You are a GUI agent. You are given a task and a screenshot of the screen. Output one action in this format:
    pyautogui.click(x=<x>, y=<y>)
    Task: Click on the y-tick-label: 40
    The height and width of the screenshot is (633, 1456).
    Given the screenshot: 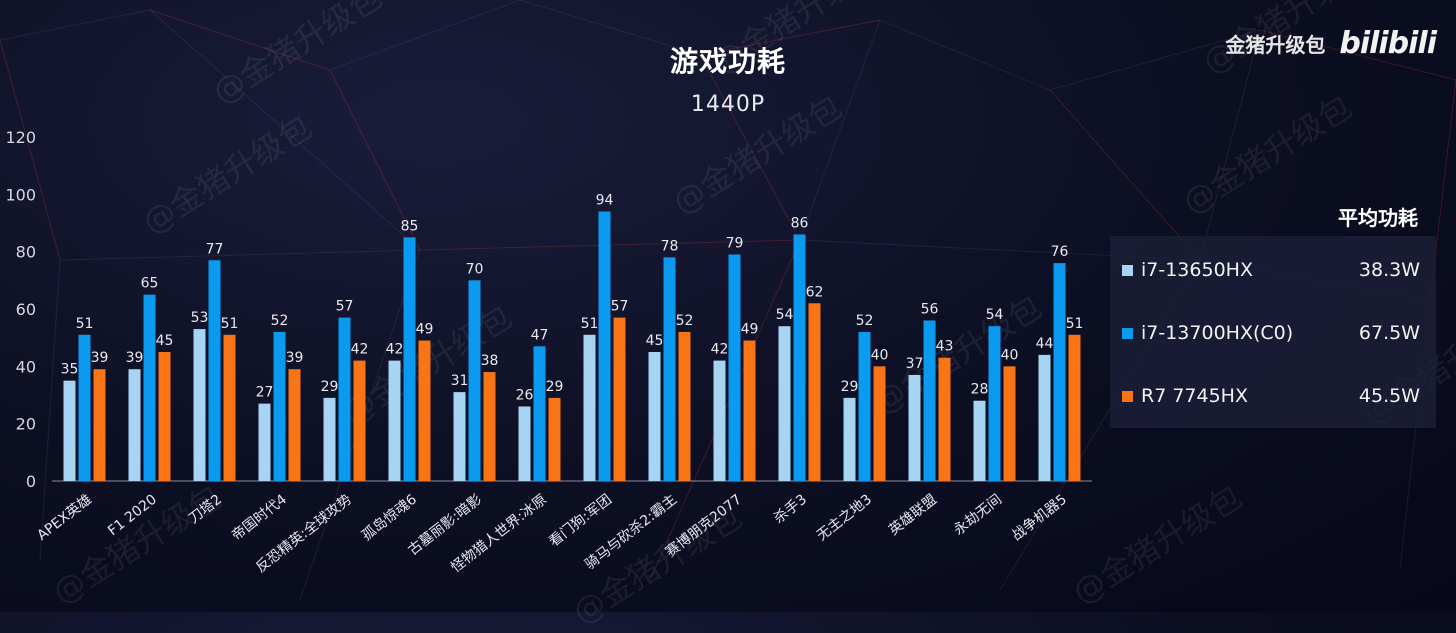 What is the action you would take?
    pyautogui.click(x=26, y=366)
    